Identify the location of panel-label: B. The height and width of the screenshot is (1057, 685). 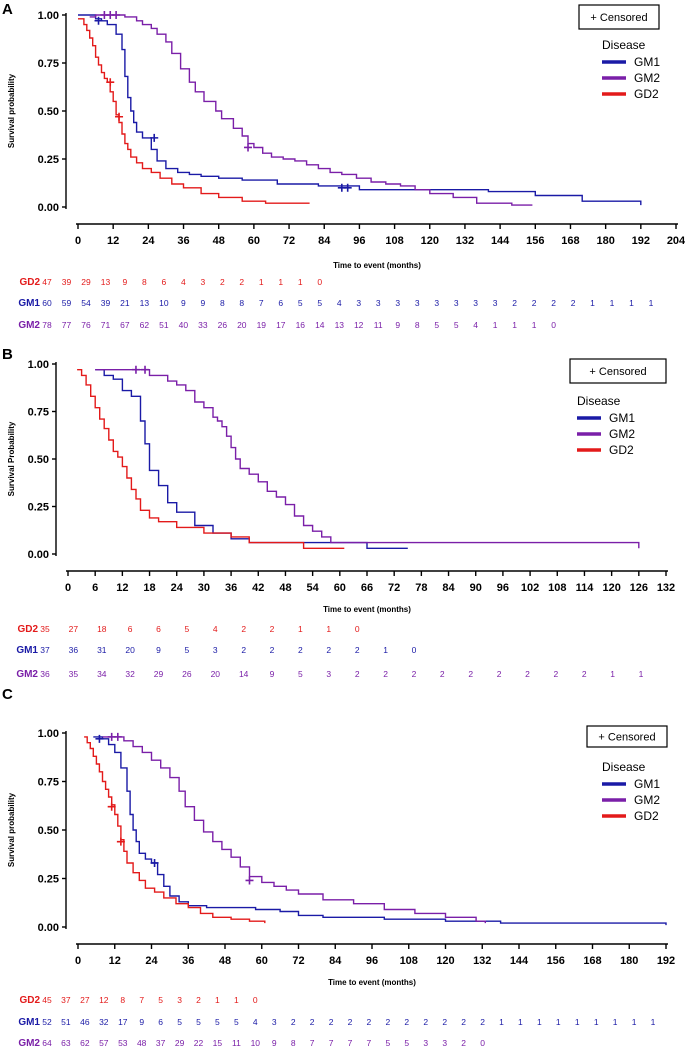
(7, 354).